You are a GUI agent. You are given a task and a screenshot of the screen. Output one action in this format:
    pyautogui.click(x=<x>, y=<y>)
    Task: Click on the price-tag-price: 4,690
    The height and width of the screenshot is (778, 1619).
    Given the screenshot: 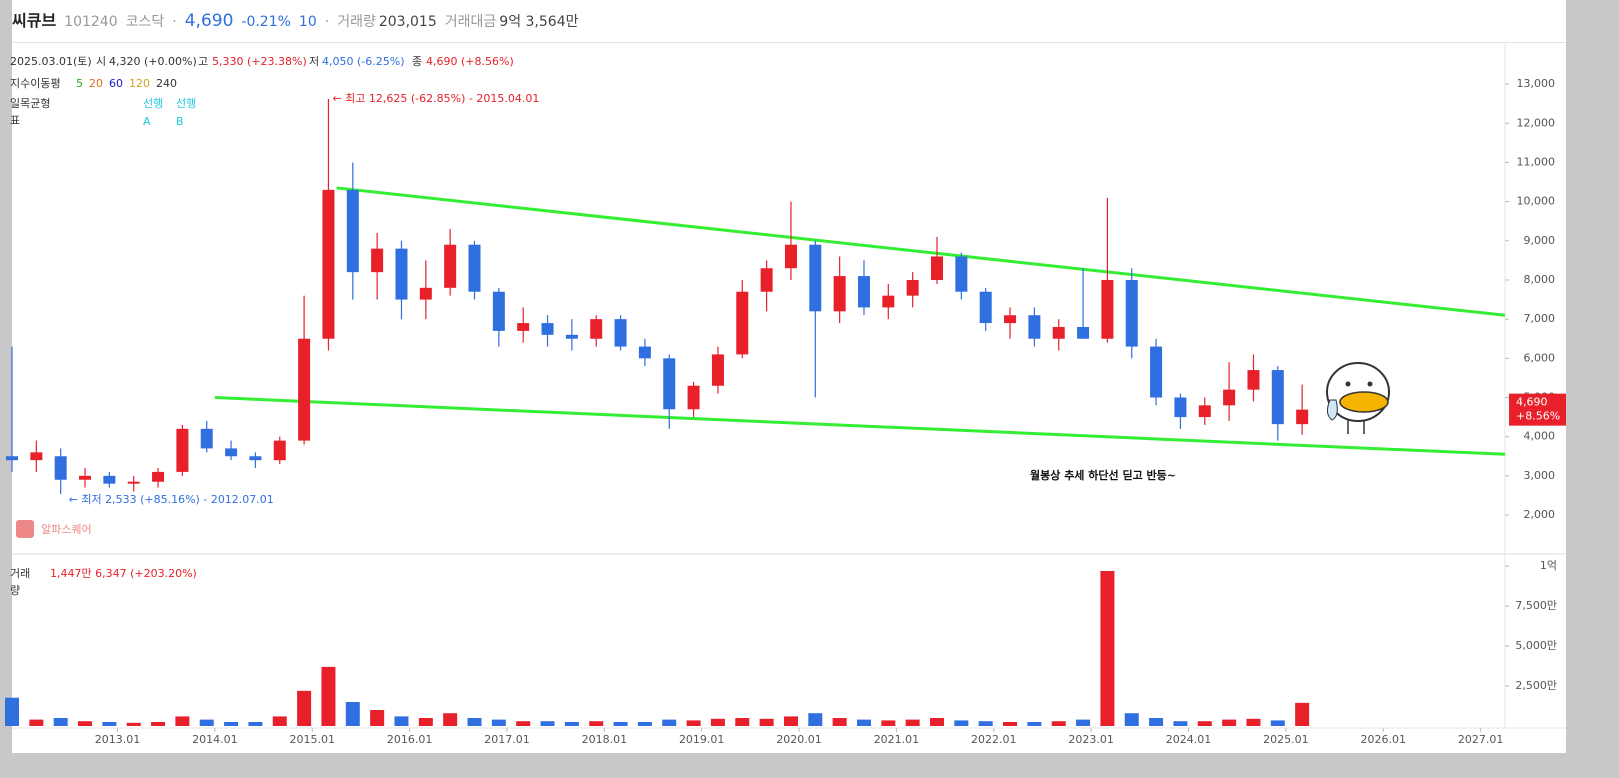 What is the action you would take?
    pyautogui.click(x=1532, y=402)
    